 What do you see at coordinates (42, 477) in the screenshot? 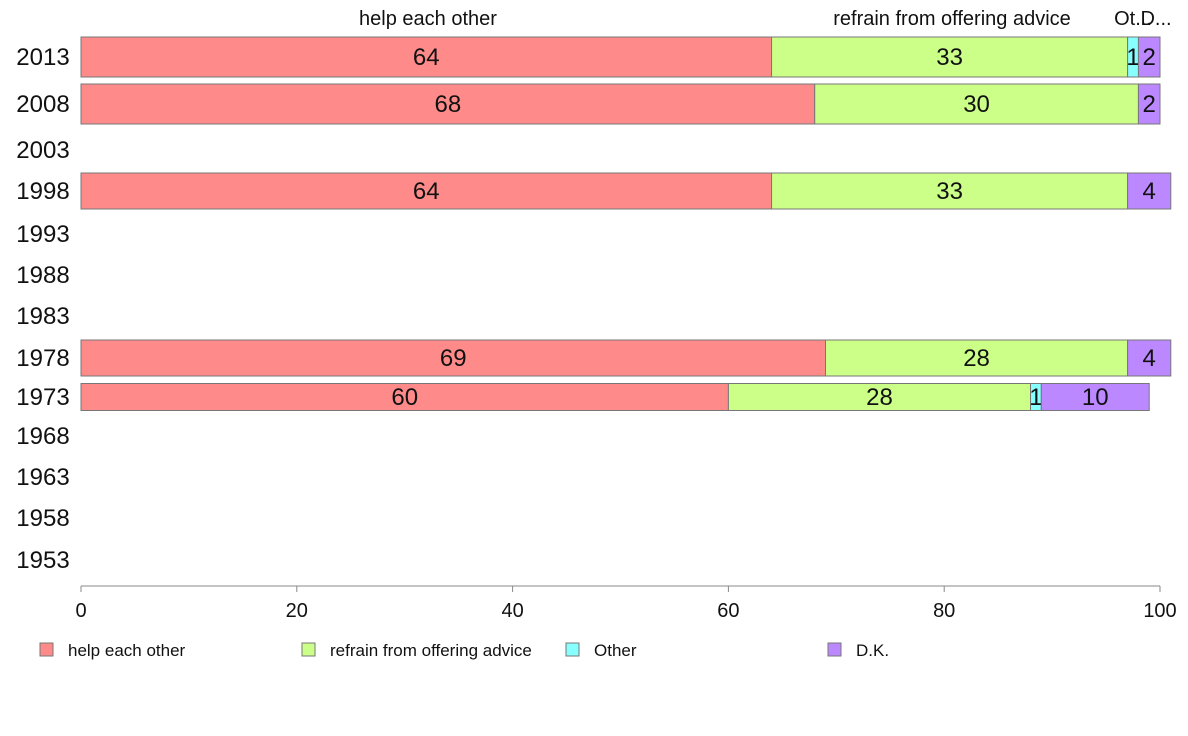
I see `category-label: 1963` at bounding box center [42, 477].